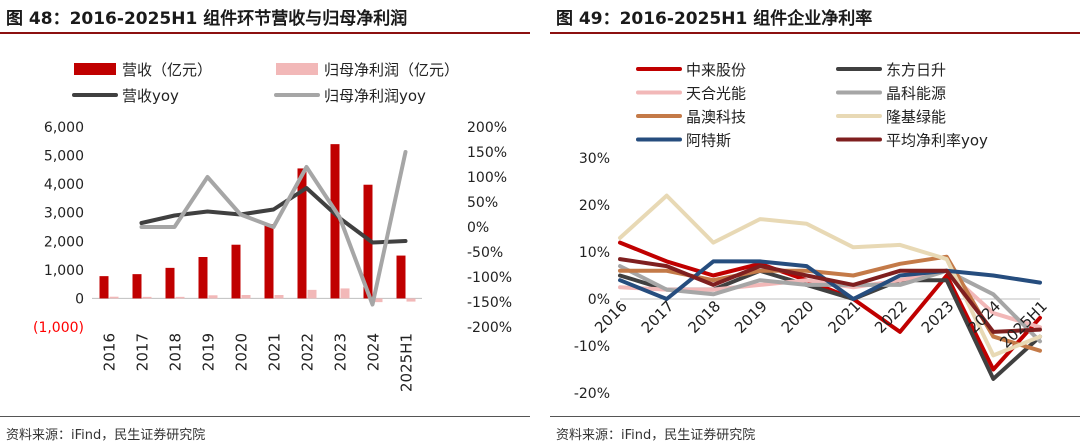 This screenshot has height=448, width=1080. What do you see at coordinates (64, 128) in the screenshot?
I see `left-axis-tick: 6,000` at bounding box center [64, 128].